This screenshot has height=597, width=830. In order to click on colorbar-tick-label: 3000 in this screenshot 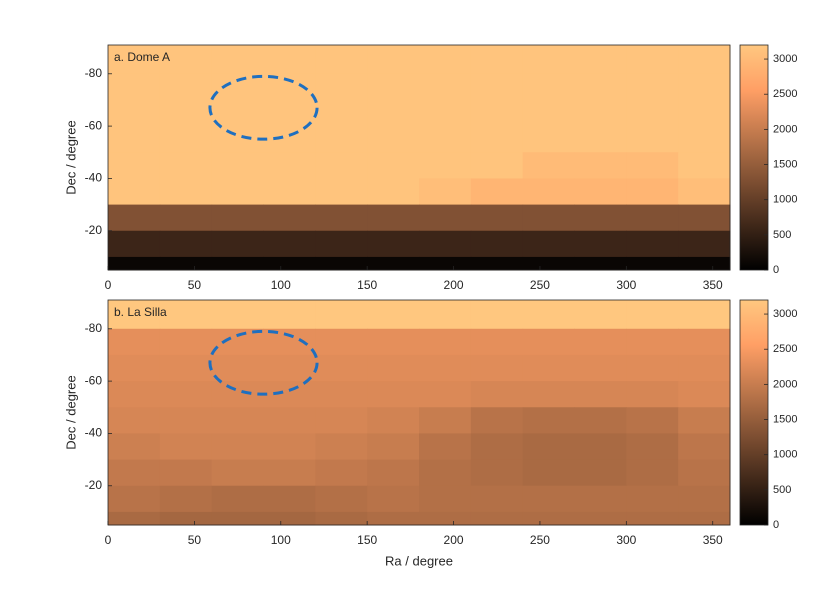, I will do `click(785, 59)`.